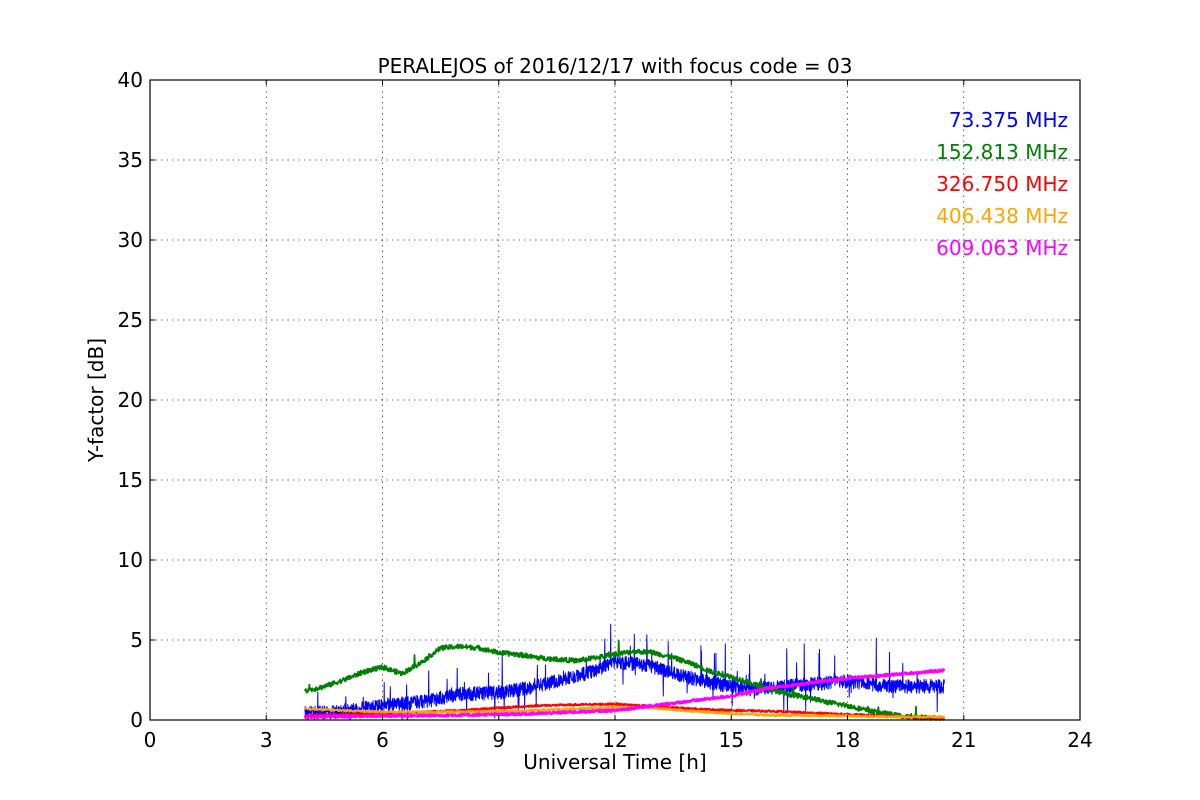  Describe the element at coordinates (1002, 216) in the screenshot. I see `legend-entry: 406.438 MHz` at that location.